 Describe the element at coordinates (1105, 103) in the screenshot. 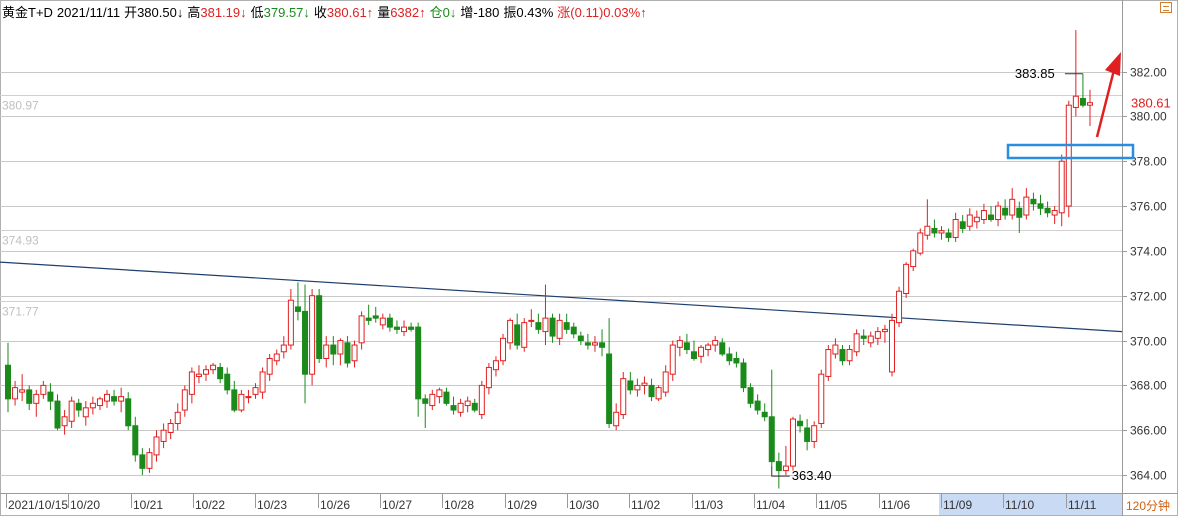

I see `trend-arrow-shaft` at that location.